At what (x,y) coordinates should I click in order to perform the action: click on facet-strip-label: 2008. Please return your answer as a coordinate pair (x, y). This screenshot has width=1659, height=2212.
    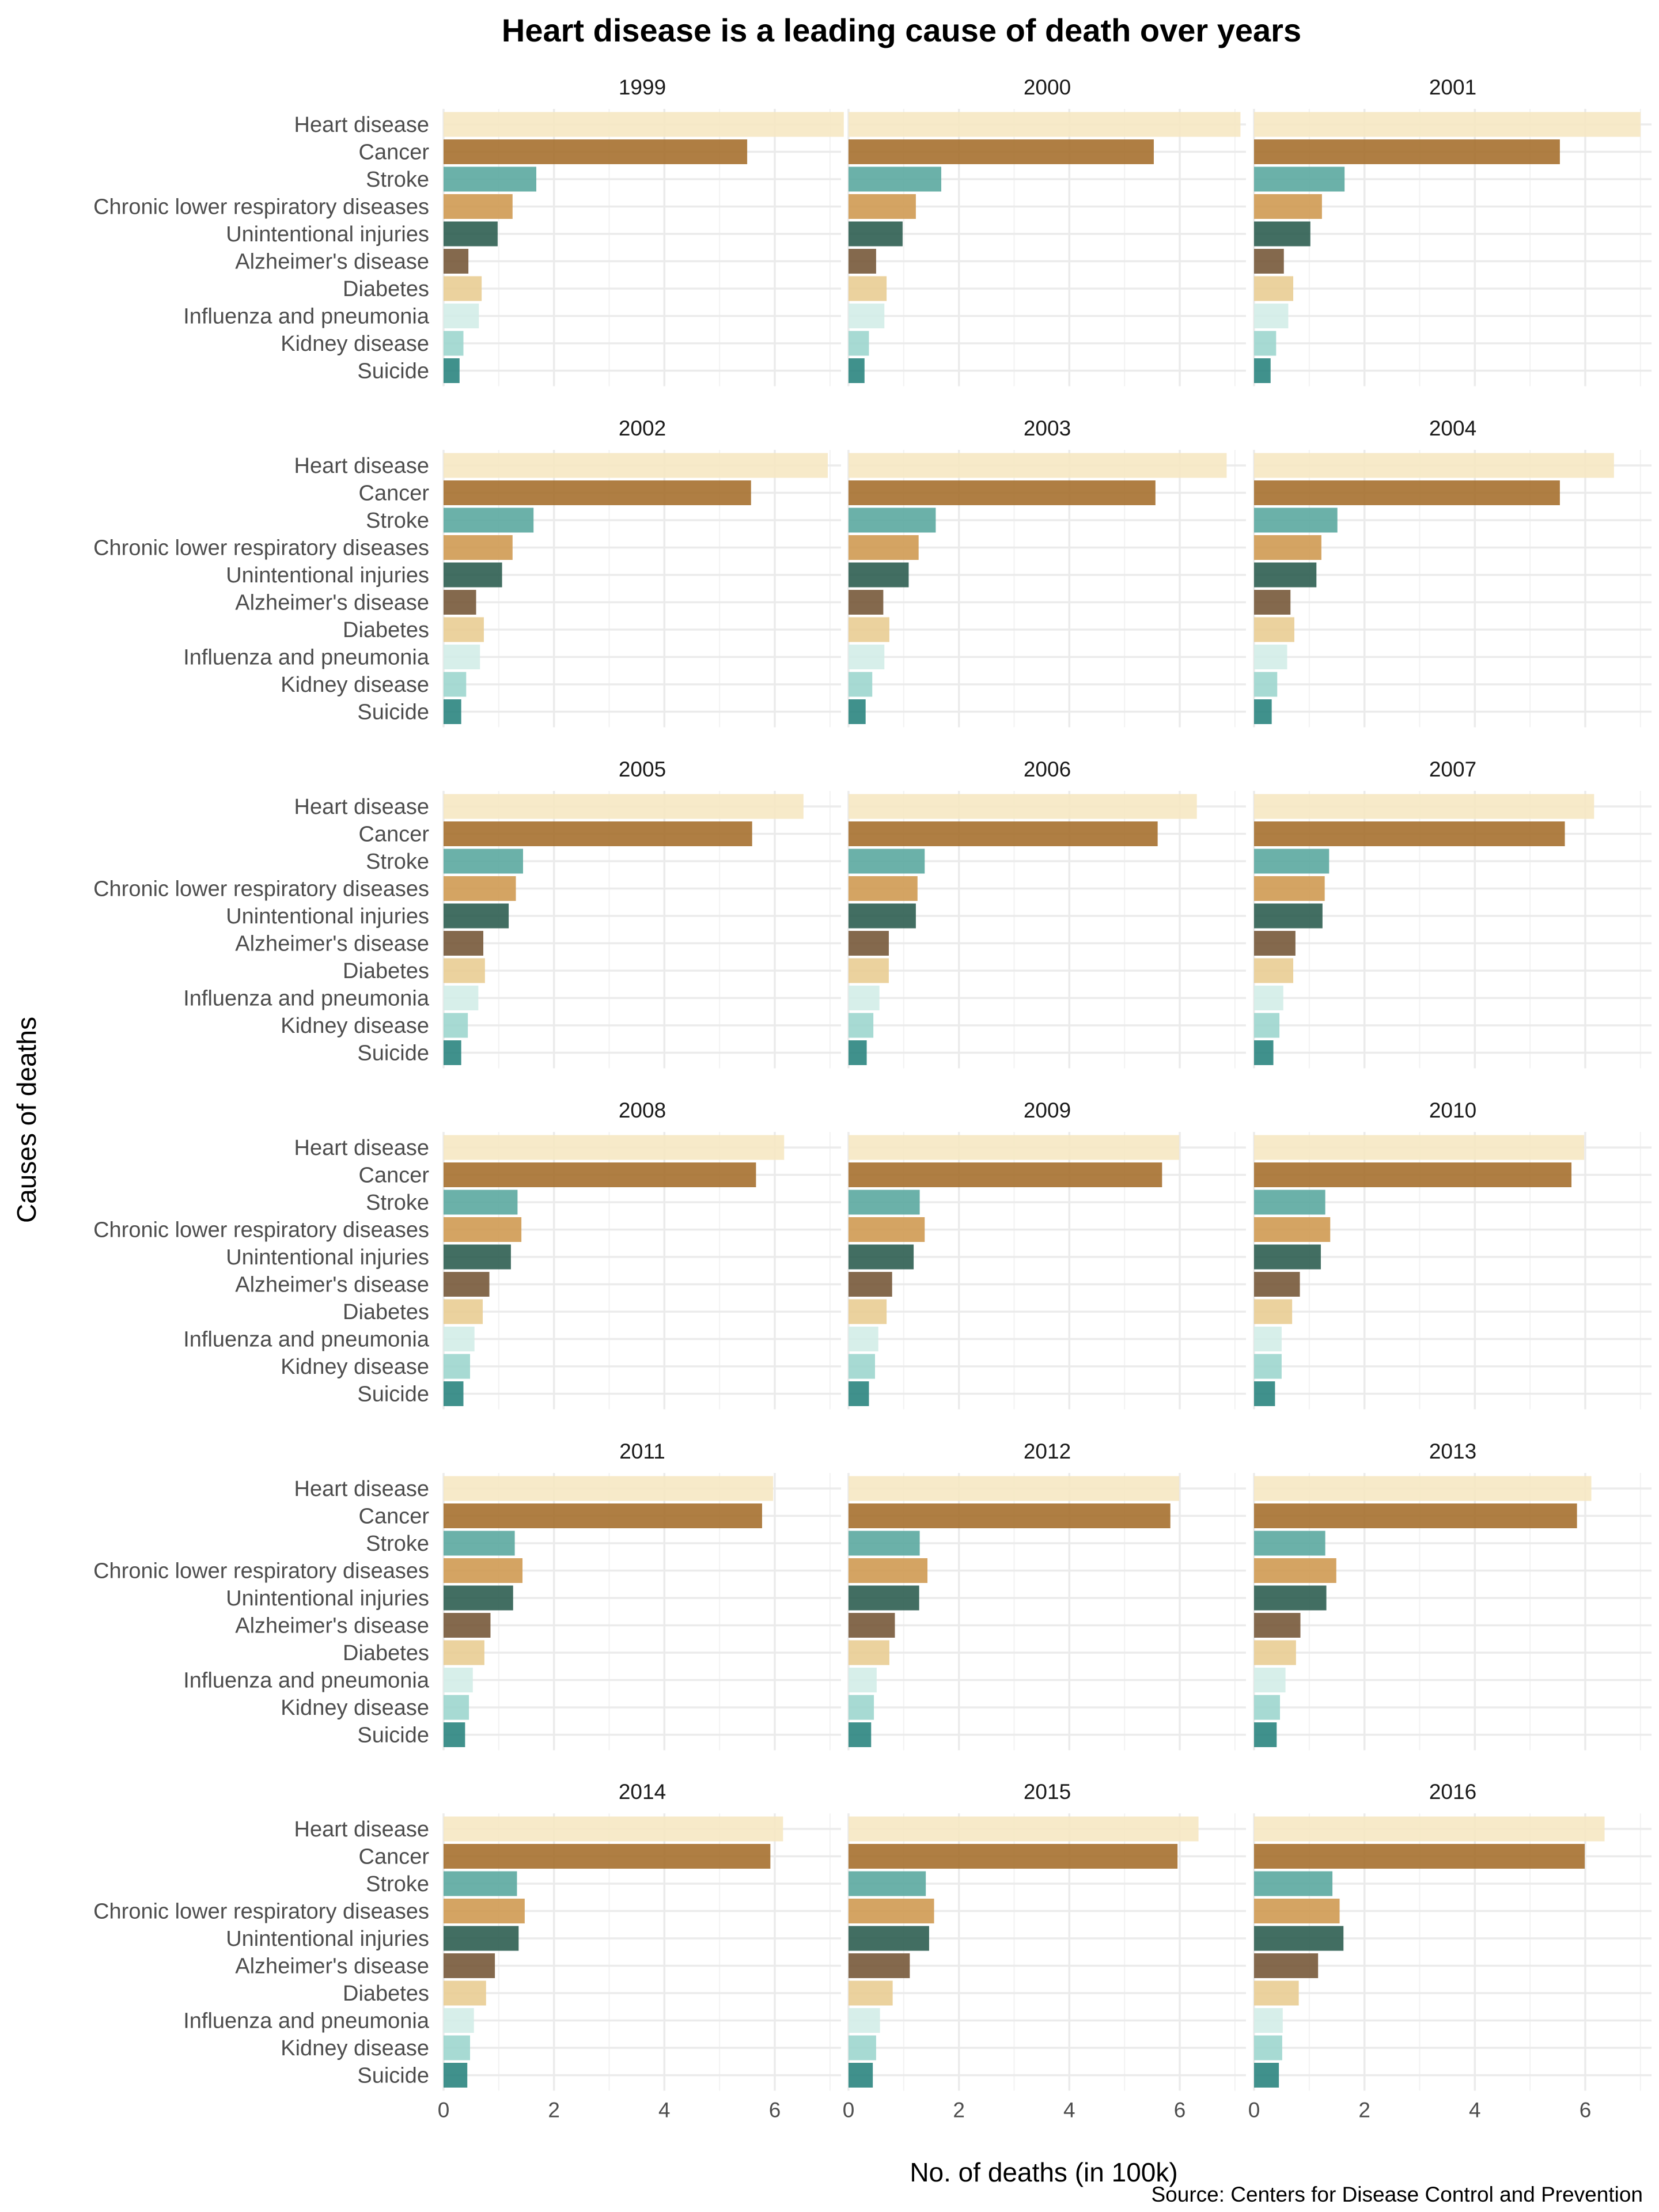
    Looking at the image, I should click on (642, 1110).